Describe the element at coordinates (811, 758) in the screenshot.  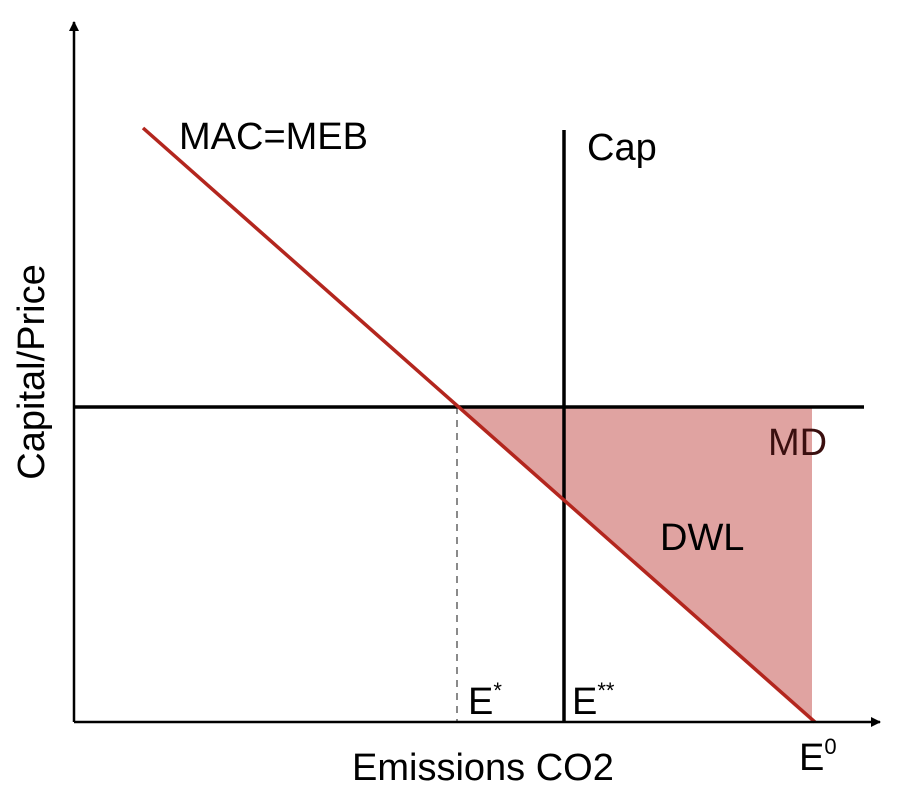
I see `e-zero-base: E` at that location.